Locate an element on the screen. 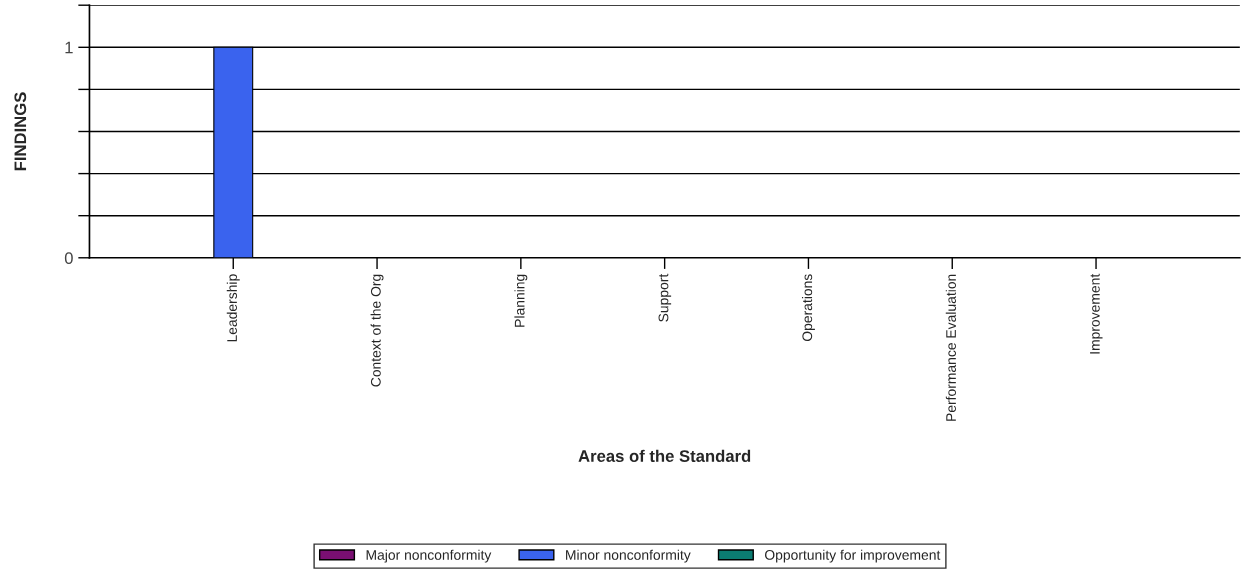 The image size is (1260, 578). y-tick-label: 0 is located at coordinates (68, 258).